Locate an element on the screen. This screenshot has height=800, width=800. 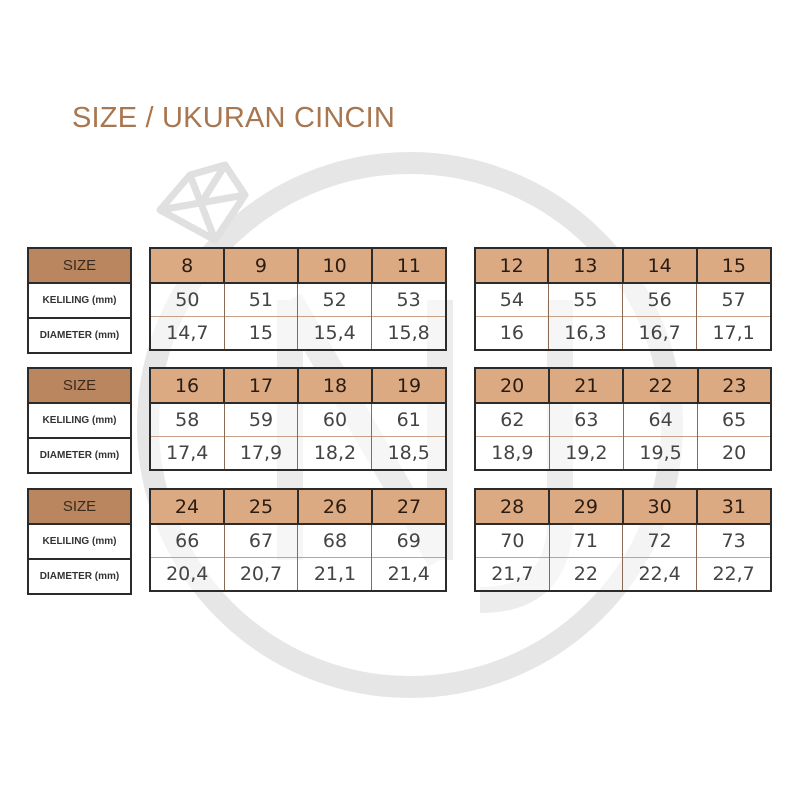
diameter-cell: 15,8 is located at coordinates (408, 333).